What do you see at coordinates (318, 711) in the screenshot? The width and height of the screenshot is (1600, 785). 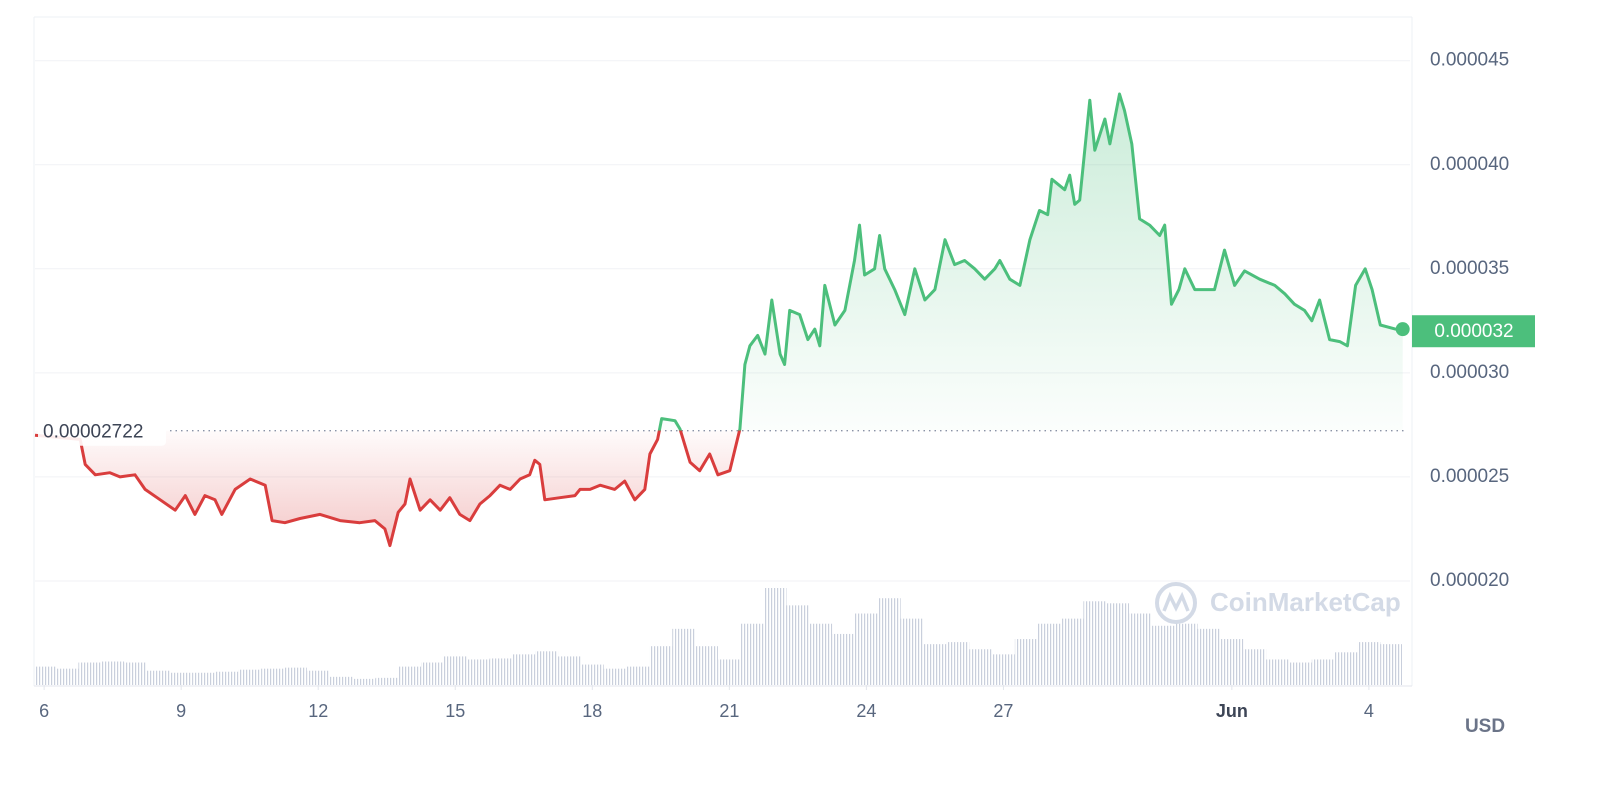 I see `x-tick-label: 12` at bounding box center [318, 711].